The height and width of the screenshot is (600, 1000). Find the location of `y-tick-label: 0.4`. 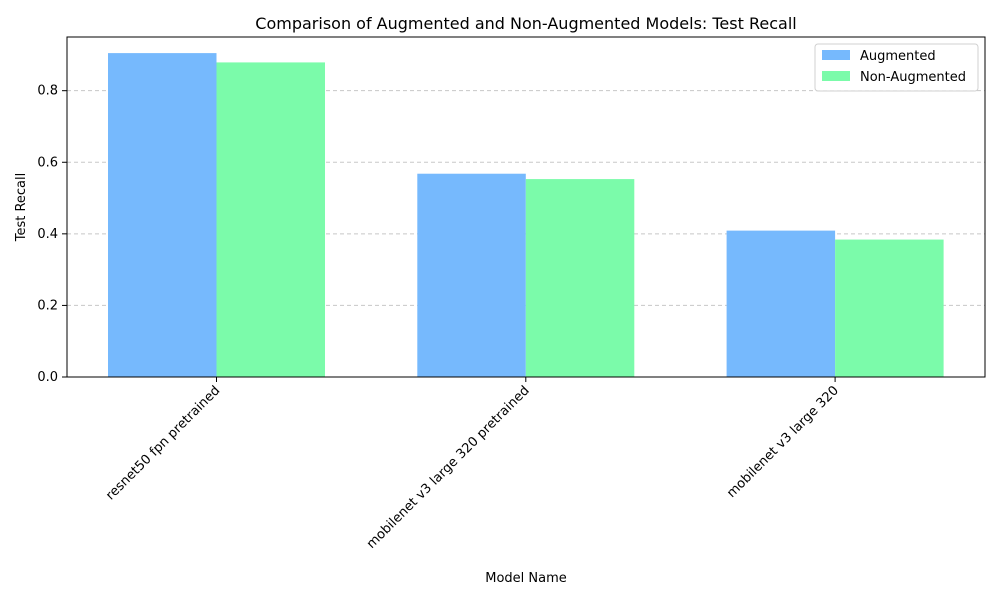

y-tick-label: 0.4 is located at coordinates (47, 234).